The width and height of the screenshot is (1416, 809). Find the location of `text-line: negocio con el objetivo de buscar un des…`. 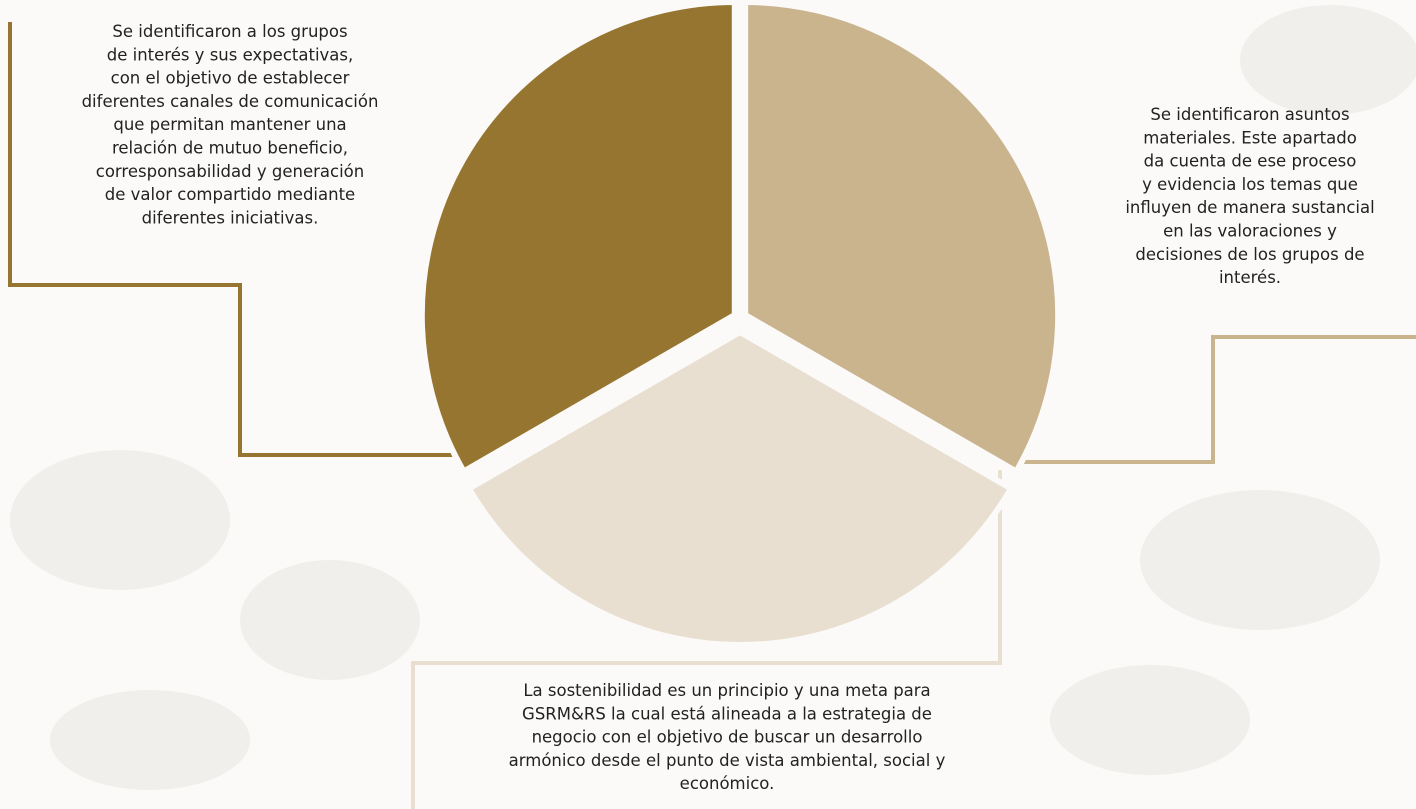

text-line: negocio con el objetivo de buscar un des… is located at coordinates (727, 737).